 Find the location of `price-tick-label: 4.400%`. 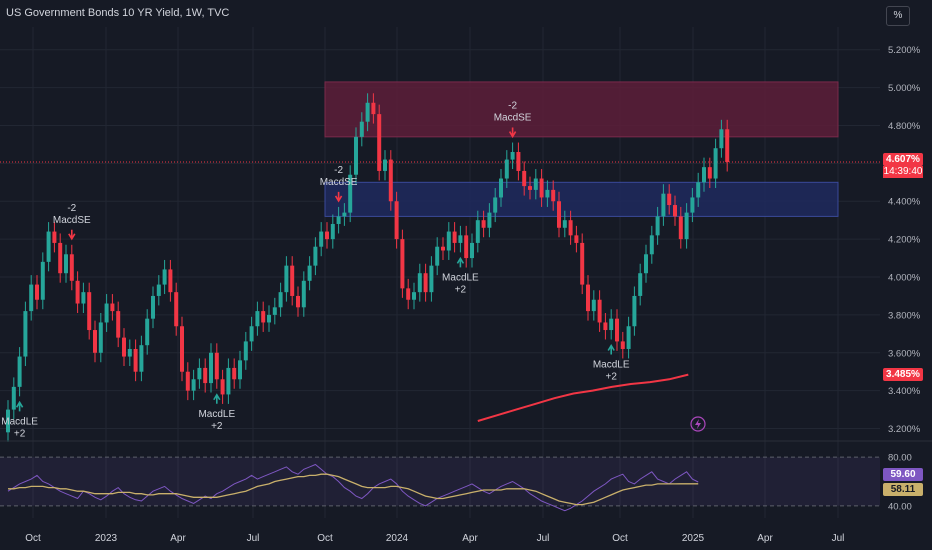

price-tick-label: 4.400% is located at coordinates (904, 202).